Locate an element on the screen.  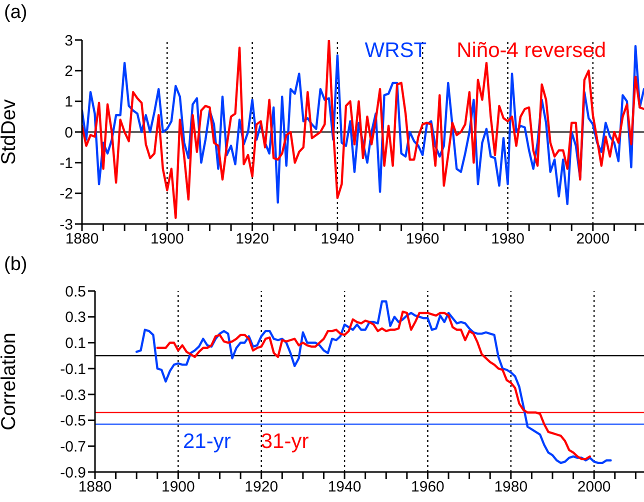
text: 31-yr is located at coordinates (284, 442).